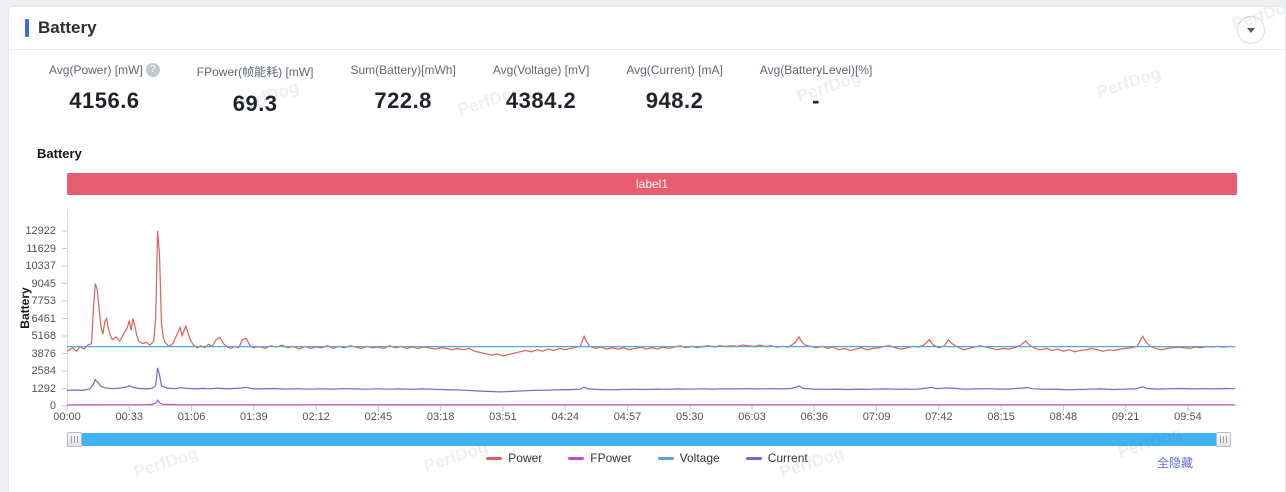 The height and width of the screenshot is (492, 1286). Describe the element at coordinates (689, 417) in the screenshot. I see `x-axis-tick-label: 05:30` at that location.